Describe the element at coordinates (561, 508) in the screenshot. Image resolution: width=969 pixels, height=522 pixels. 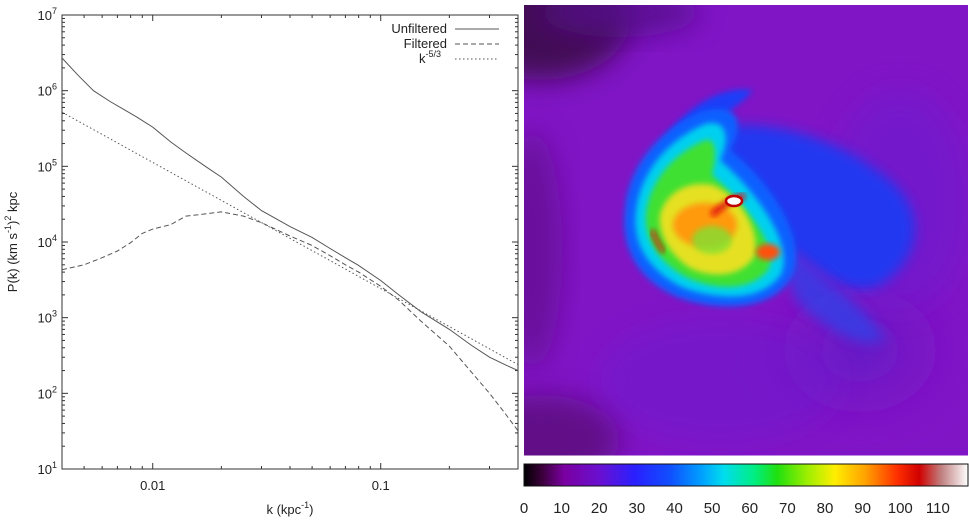
I see `colorbar-tick-label: 10` at that location.